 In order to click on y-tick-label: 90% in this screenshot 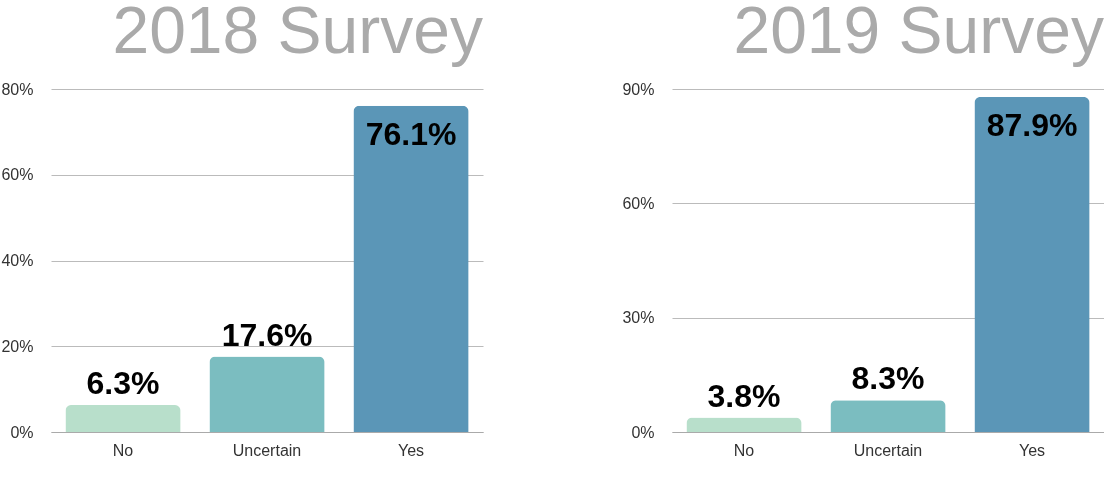, I will do `click(638, 89)`.